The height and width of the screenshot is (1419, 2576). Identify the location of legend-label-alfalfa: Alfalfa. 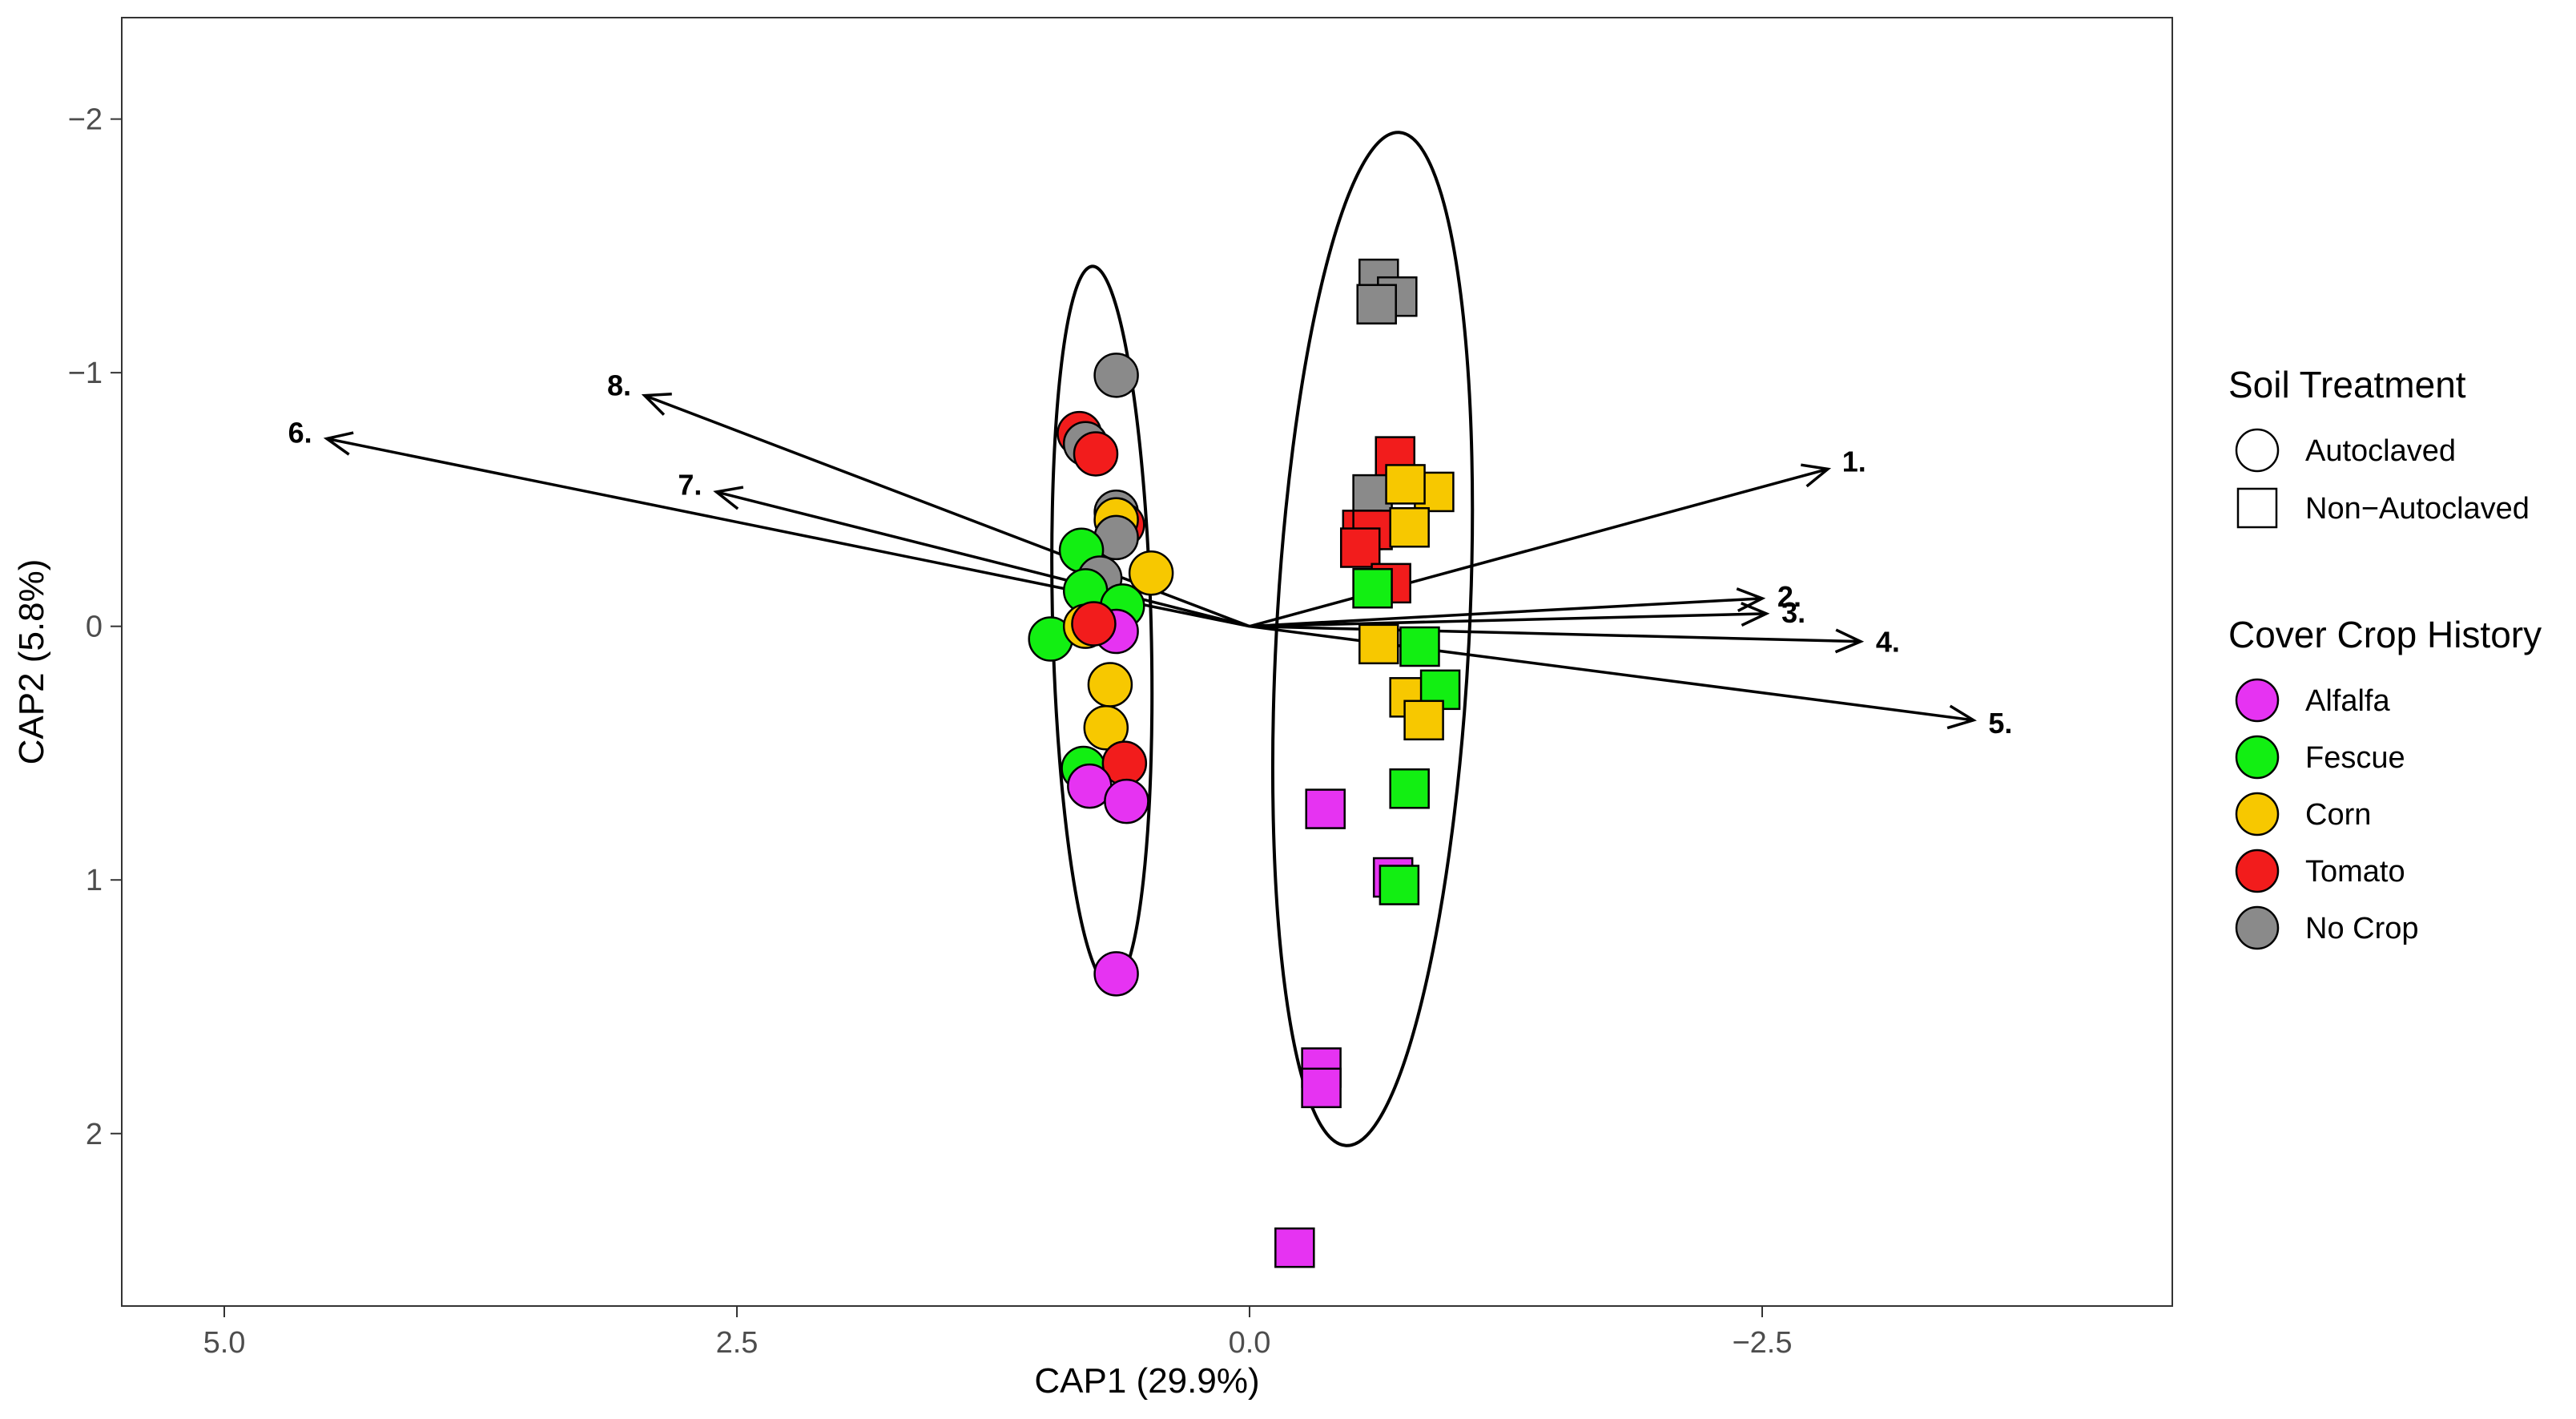
(2347, 701).